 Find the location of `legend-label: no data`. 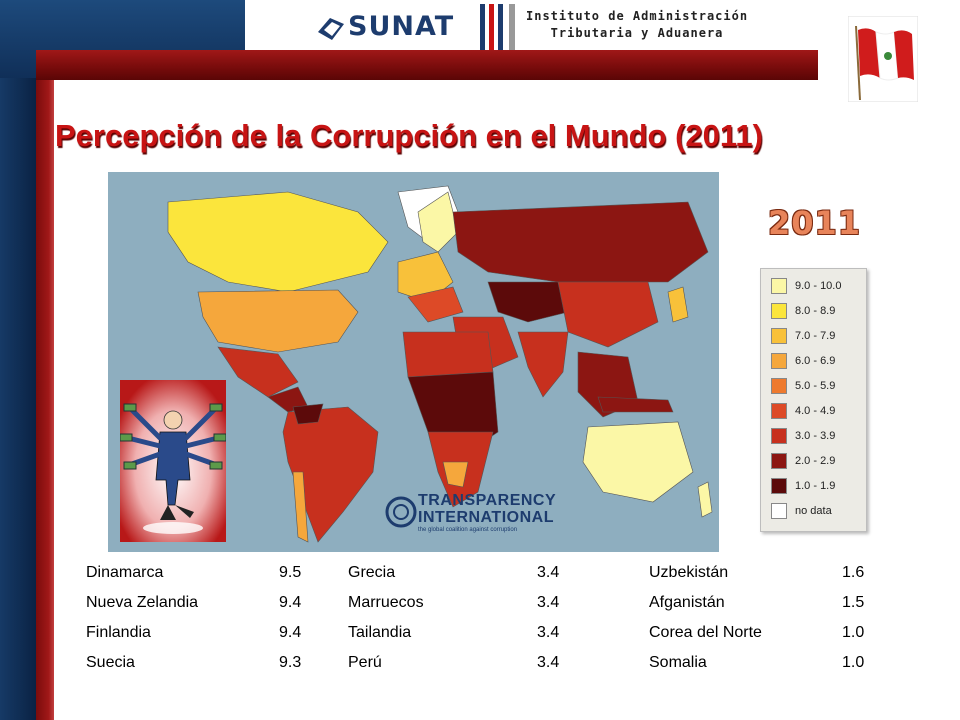

legend-label: no data is located at coordinates (813, 511).